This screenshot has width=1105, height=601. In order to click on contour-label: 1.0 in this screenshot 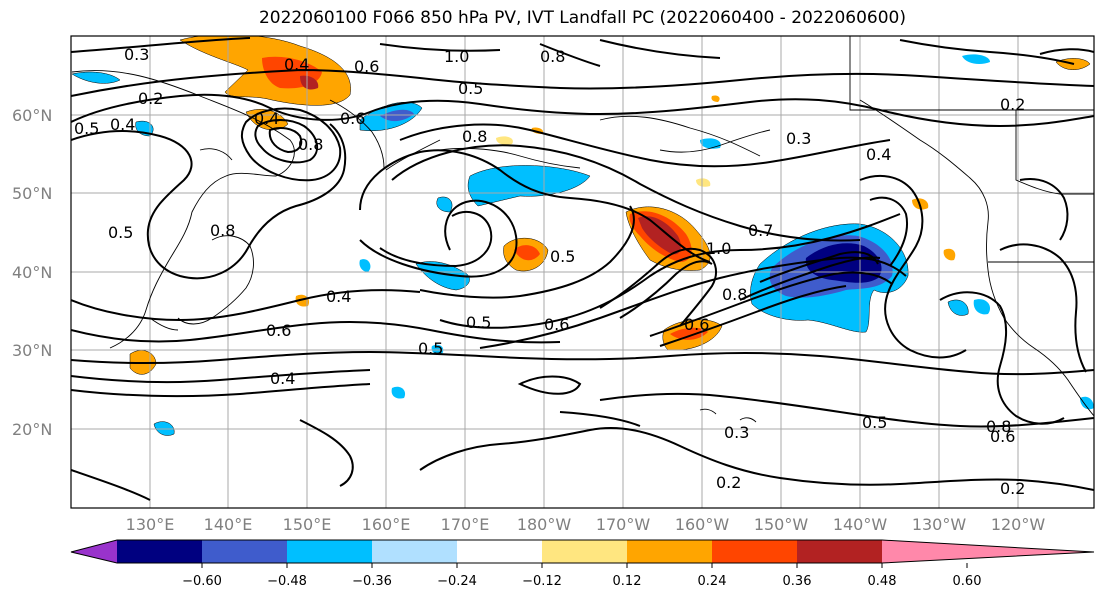, I will do `click(456, 56)`.